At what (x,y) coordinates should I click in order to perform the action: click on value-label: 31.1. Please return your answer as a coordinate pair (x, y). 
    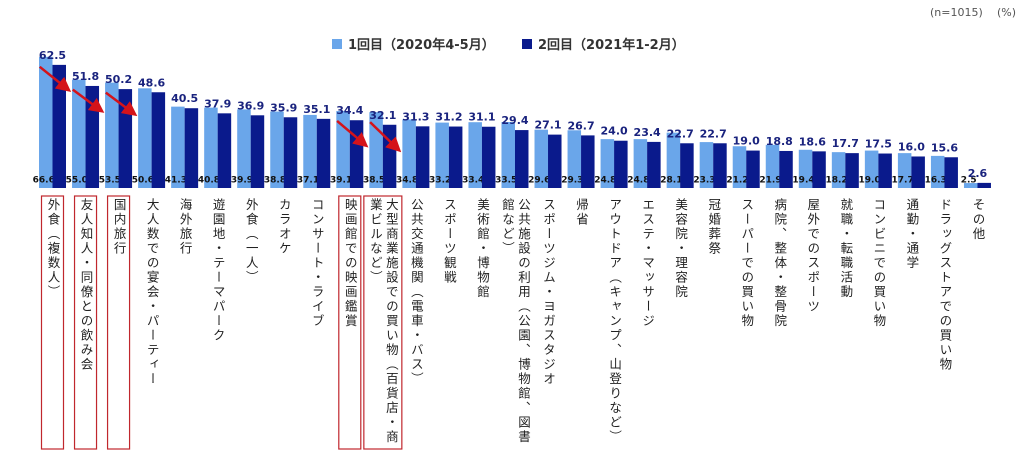
    Looking at the image, I should click on (481, 117).